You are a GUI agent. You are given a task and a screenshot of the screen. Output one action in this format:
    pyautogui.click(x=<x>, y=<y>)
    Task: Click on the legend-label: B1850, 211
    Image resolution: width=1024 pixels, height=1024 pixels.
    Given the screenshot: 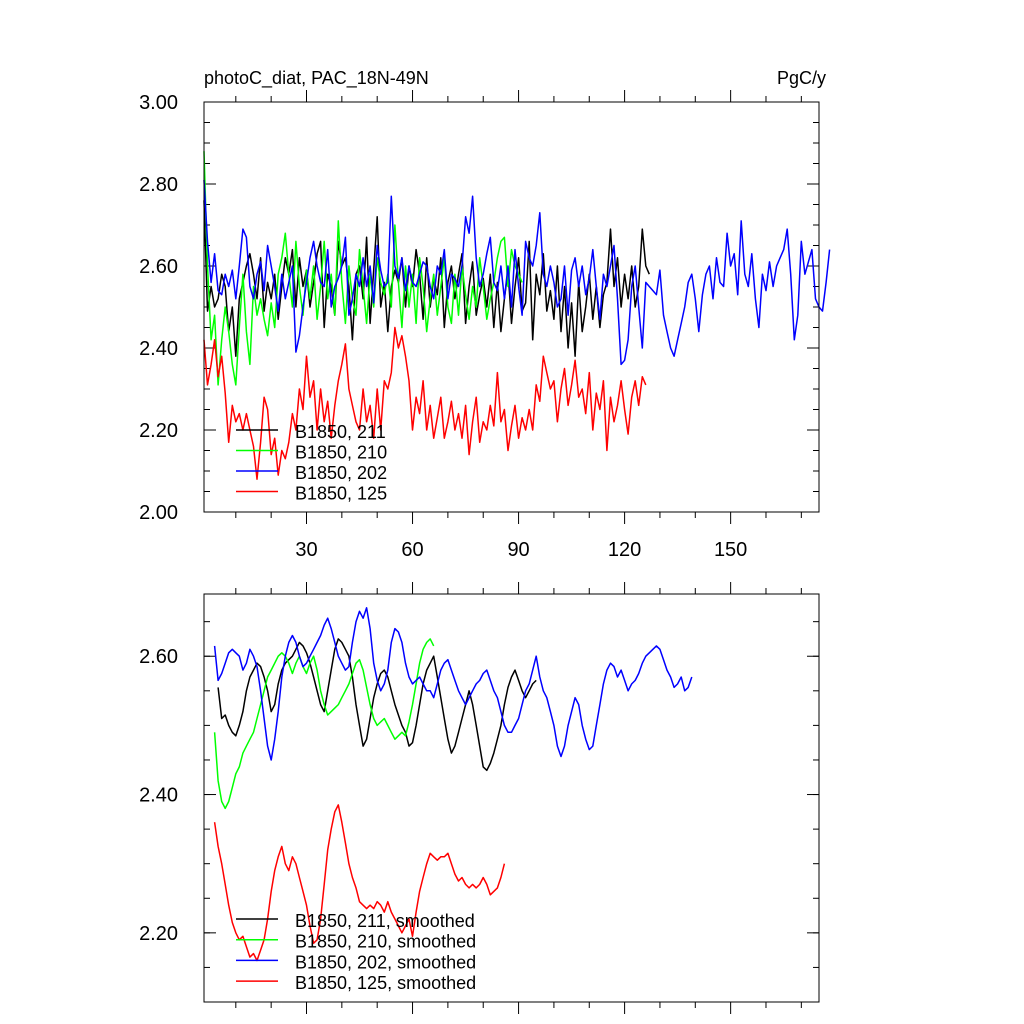 What is the action you would take?
    pyautogui.click(x=340, y=432)
    